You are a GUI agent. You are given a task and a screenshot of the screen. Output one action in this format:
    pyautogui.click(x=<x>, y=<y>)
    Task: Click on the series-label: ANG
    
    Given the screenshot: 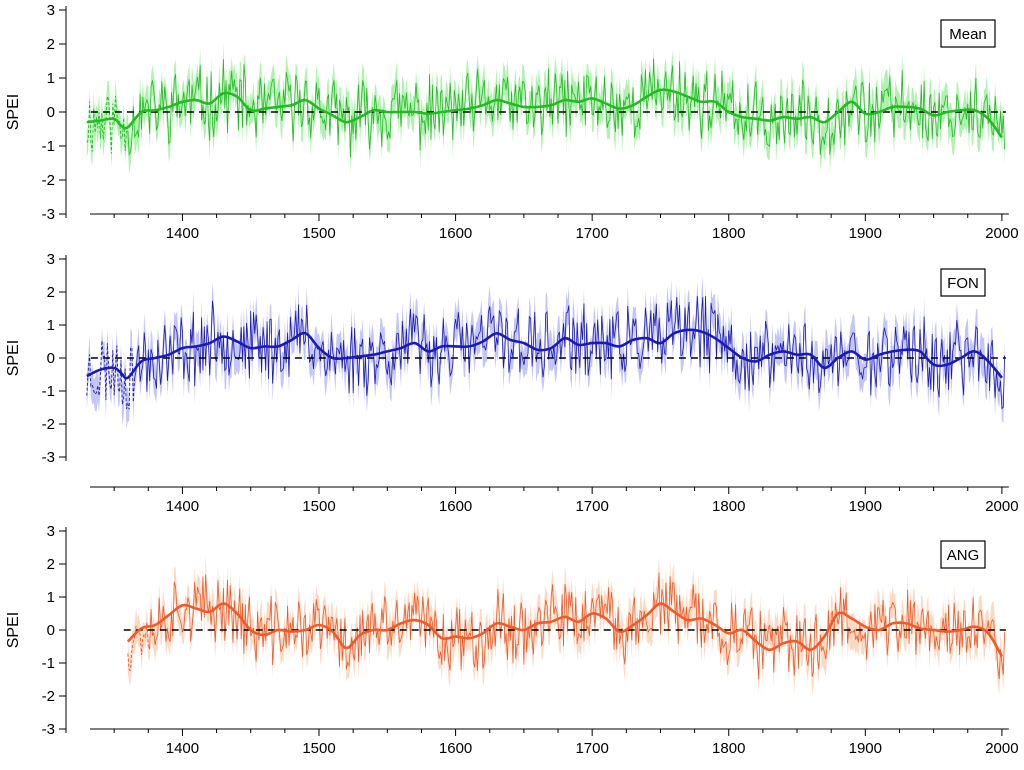 What is the action you would take?
    pyautogui.click(x=963, y=555)
    